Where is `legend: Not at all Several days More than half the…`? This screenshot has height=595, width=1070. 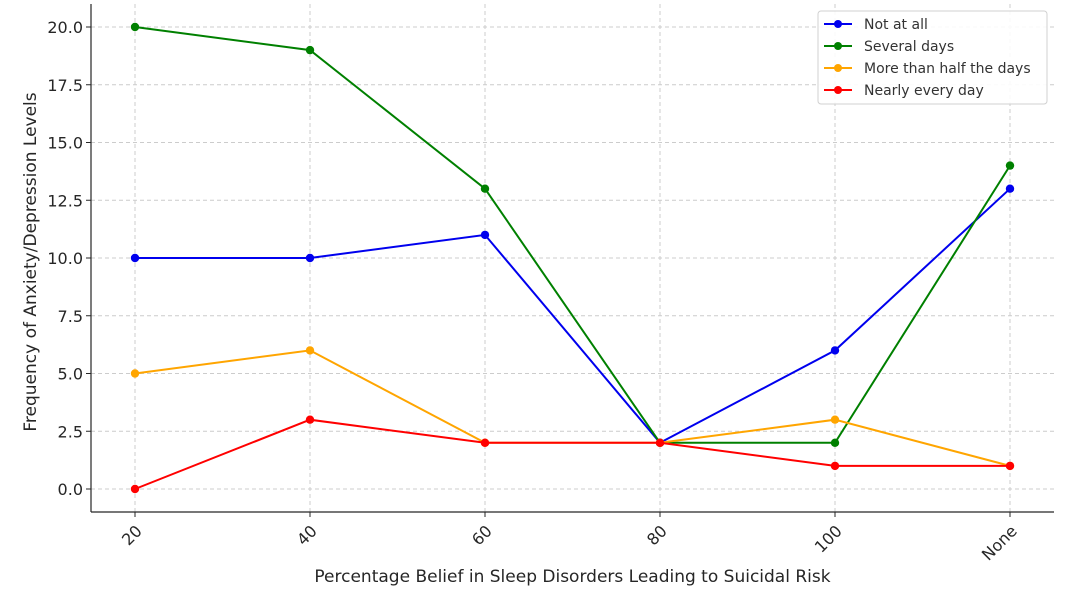 legend: Not at all Several days More than half the… is located at coordinates (932, 57).